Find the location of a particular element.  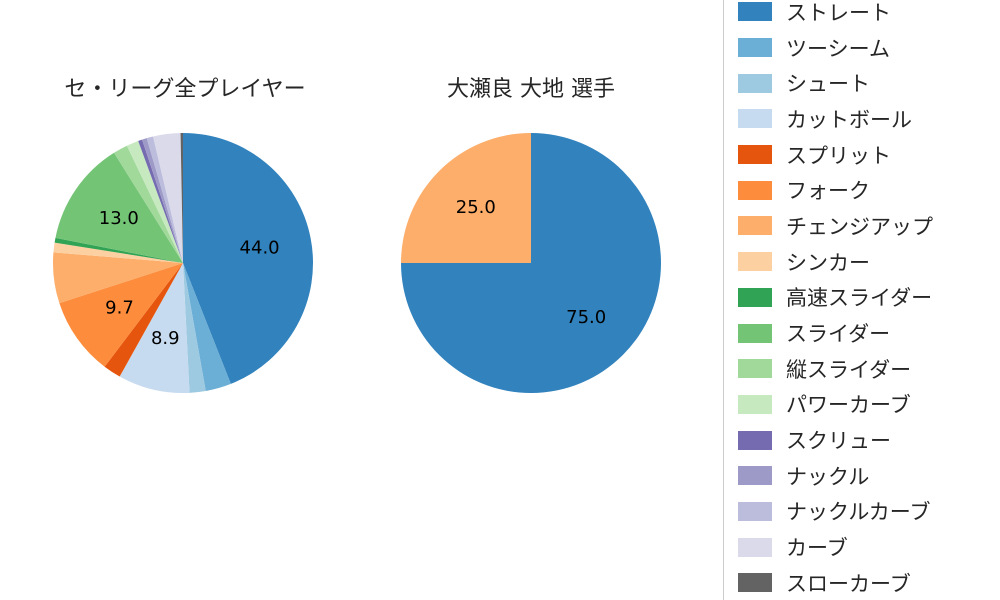

legend-item: 高速スライダー is located at coordinates (862, 298).